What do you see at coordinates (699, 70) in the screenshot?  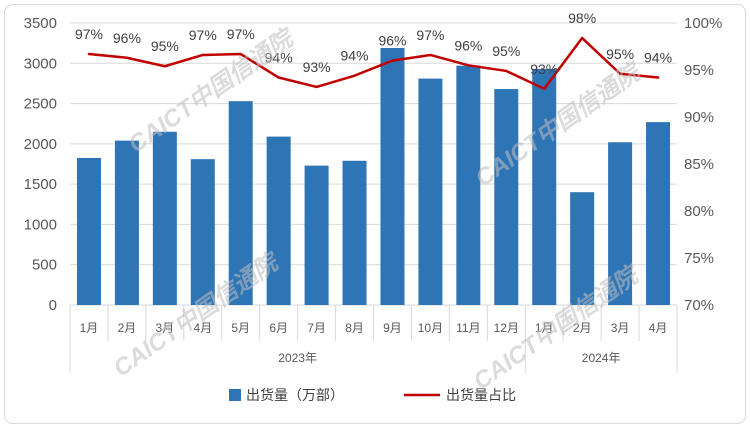 I see `y-right-tick-label: 95%` at bounding box center [699, 70].